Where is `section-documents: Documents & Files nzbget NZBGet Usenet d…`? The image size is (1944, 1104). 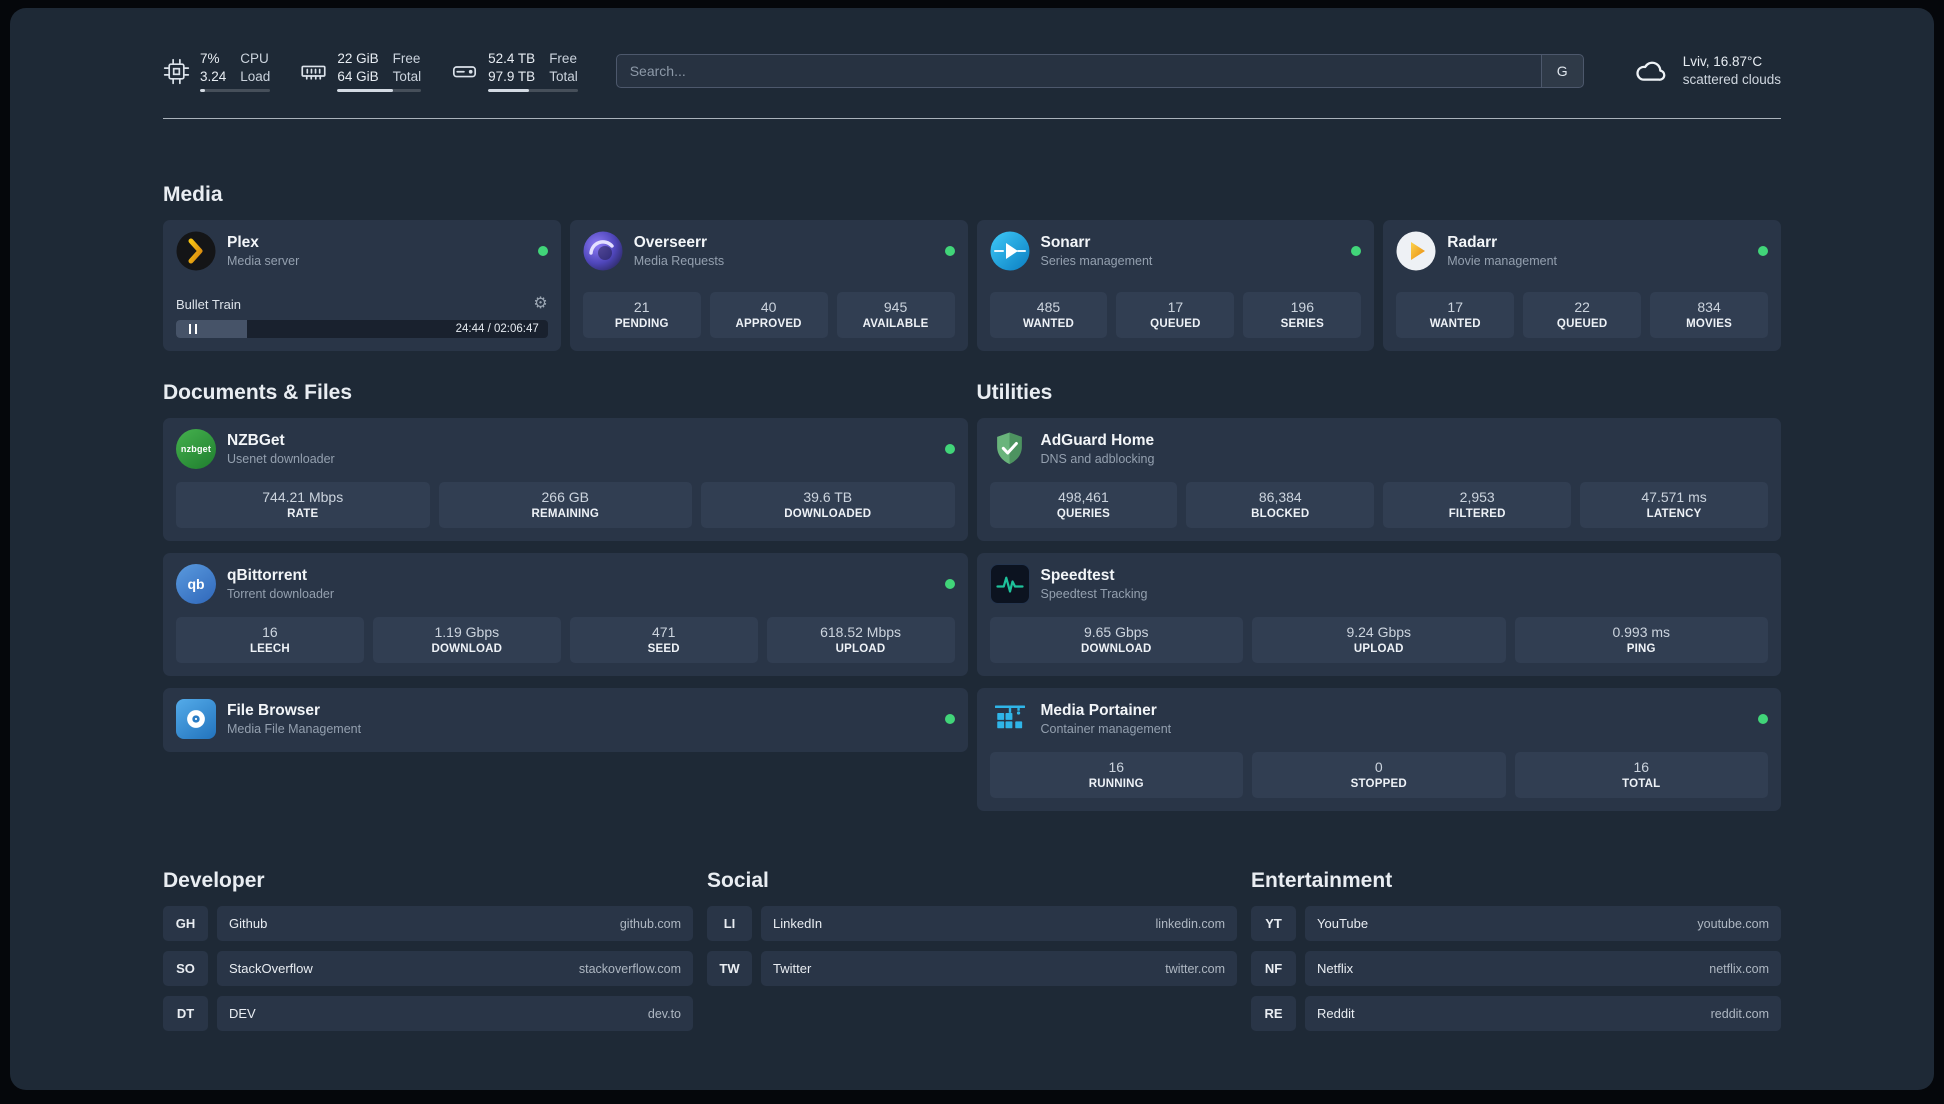
section-documents: Documents & Files nzbget NZBGet Usenet d… is located at coordinates (565, 567).